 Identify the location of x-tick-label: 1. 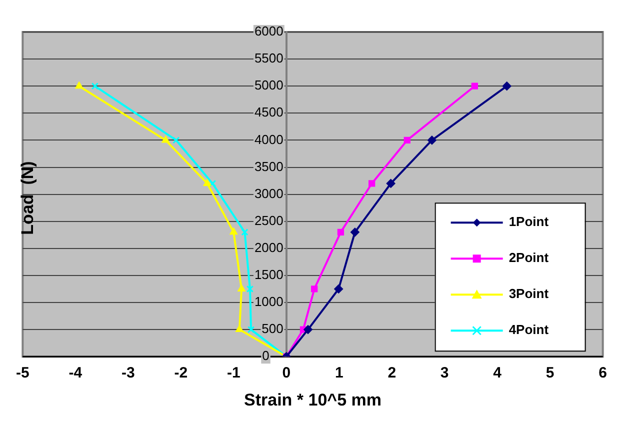
(339, 373).